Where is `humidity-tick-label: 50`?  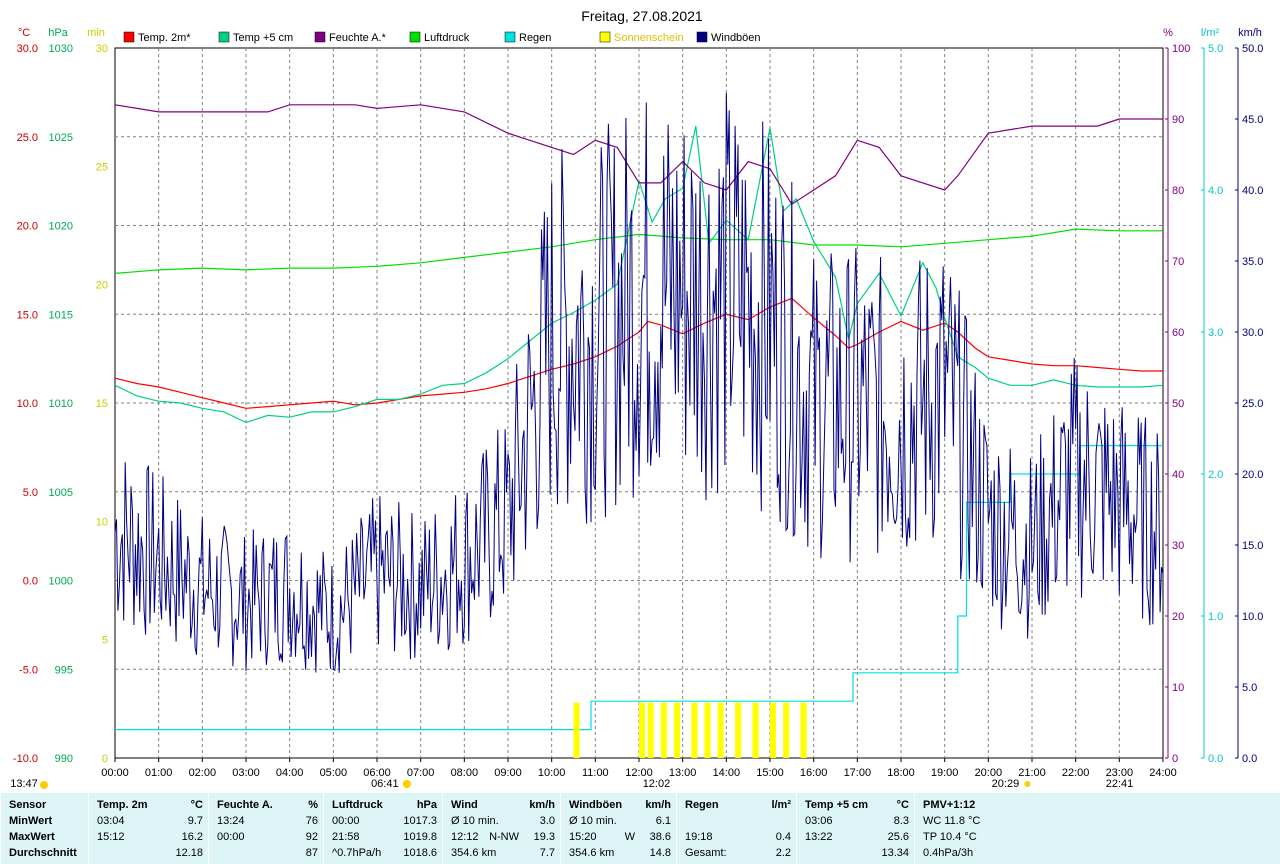 humidity-tick-label: 50 is located at coordinates (1178, 404).